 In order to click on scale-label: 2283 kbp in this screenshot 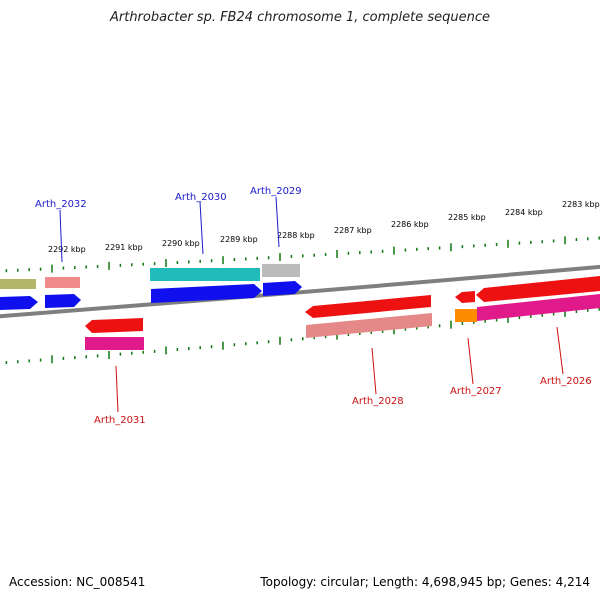, I will do `click(581, 204)`.